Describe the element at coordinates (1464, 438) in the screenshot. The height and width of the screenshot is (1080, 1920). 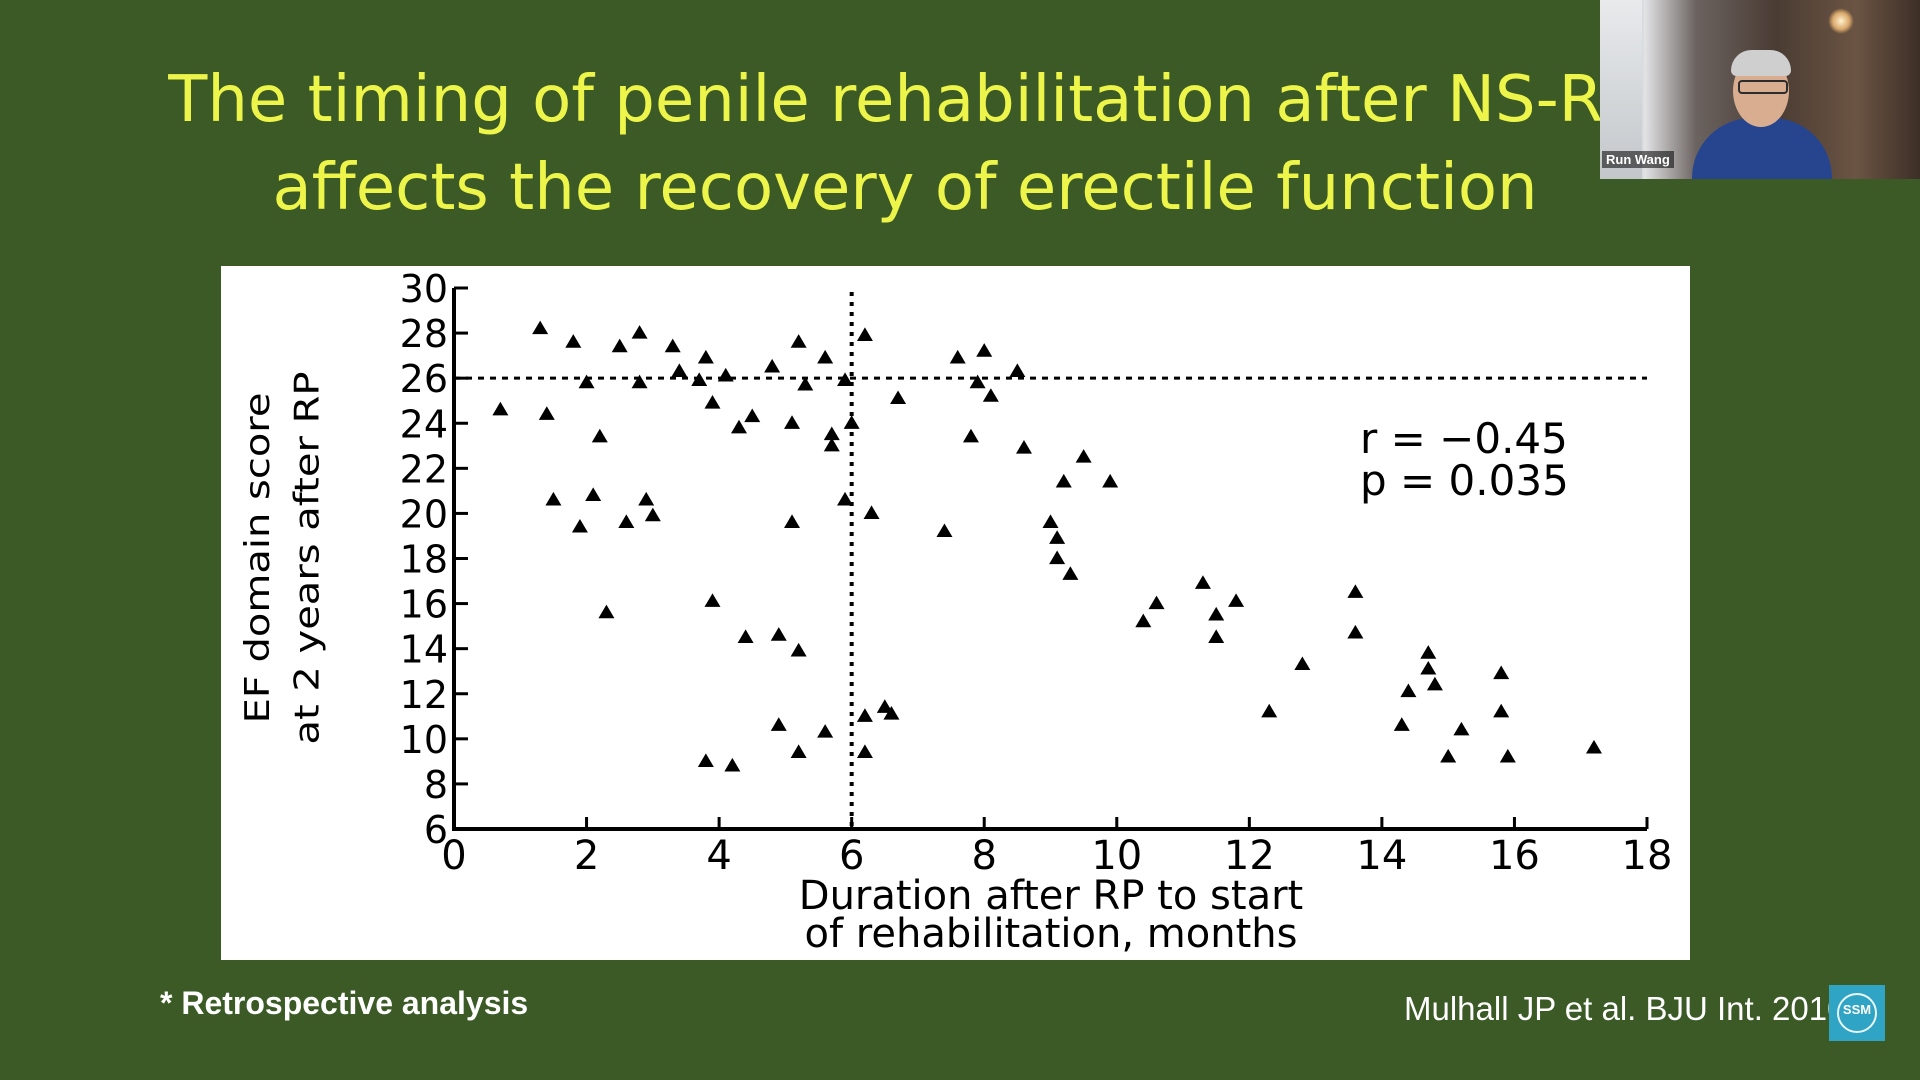
I see `annotation-r-value: r = −0.45` at that location.